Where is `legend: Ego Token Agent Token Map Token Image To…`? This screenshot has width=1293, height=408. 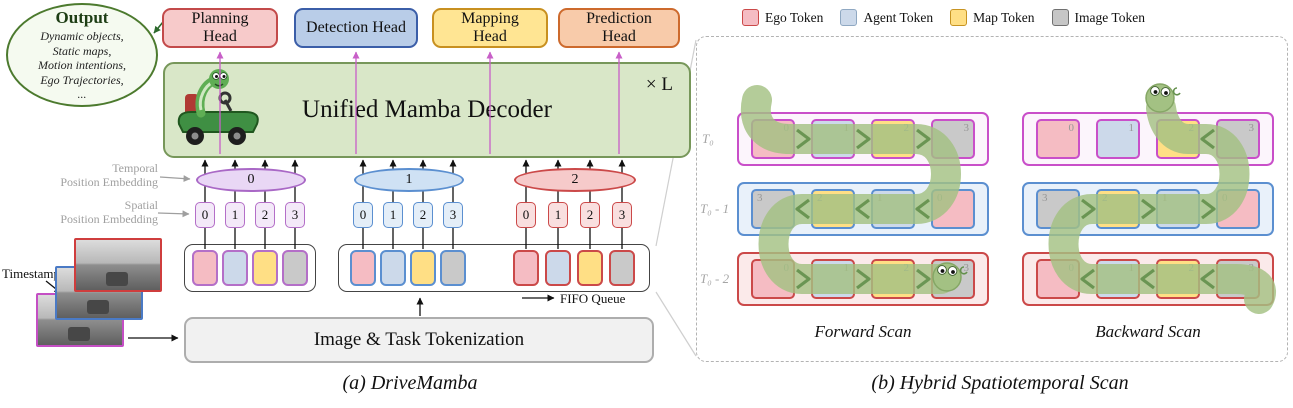 legend: Ego Token Agent Token Map Token Image To… is located at coordinates (943, 17).